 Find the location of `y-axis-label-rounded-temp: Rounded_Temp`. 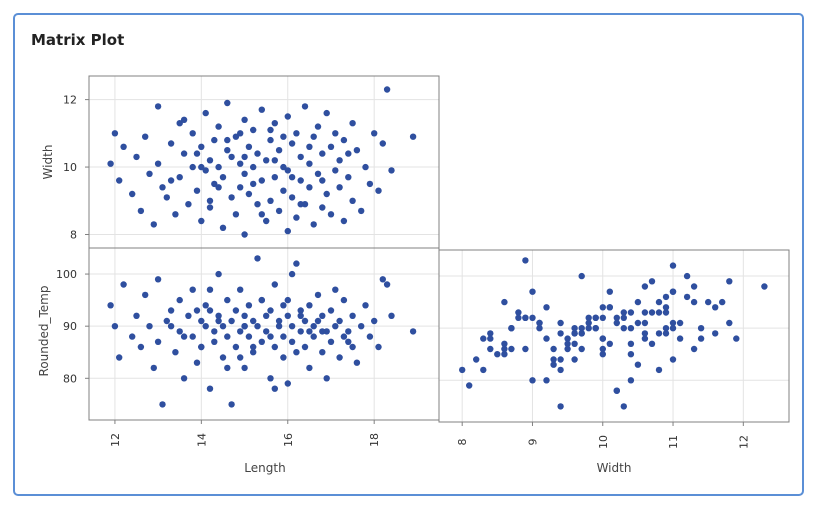

y-axis-label-rounded-temp: Rounded_Temp is located at coordinates (44, 331).